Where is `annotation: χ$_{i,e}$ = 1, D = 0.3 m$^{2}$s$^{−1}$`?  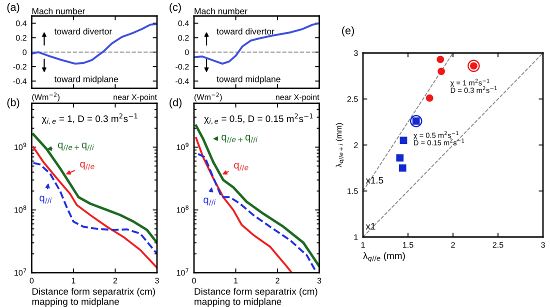 annotation: χ$_{i,e}$ = 1, D = 0.3 m$^{2}$s$^{−1}$ is located at coordinates (90, 118).